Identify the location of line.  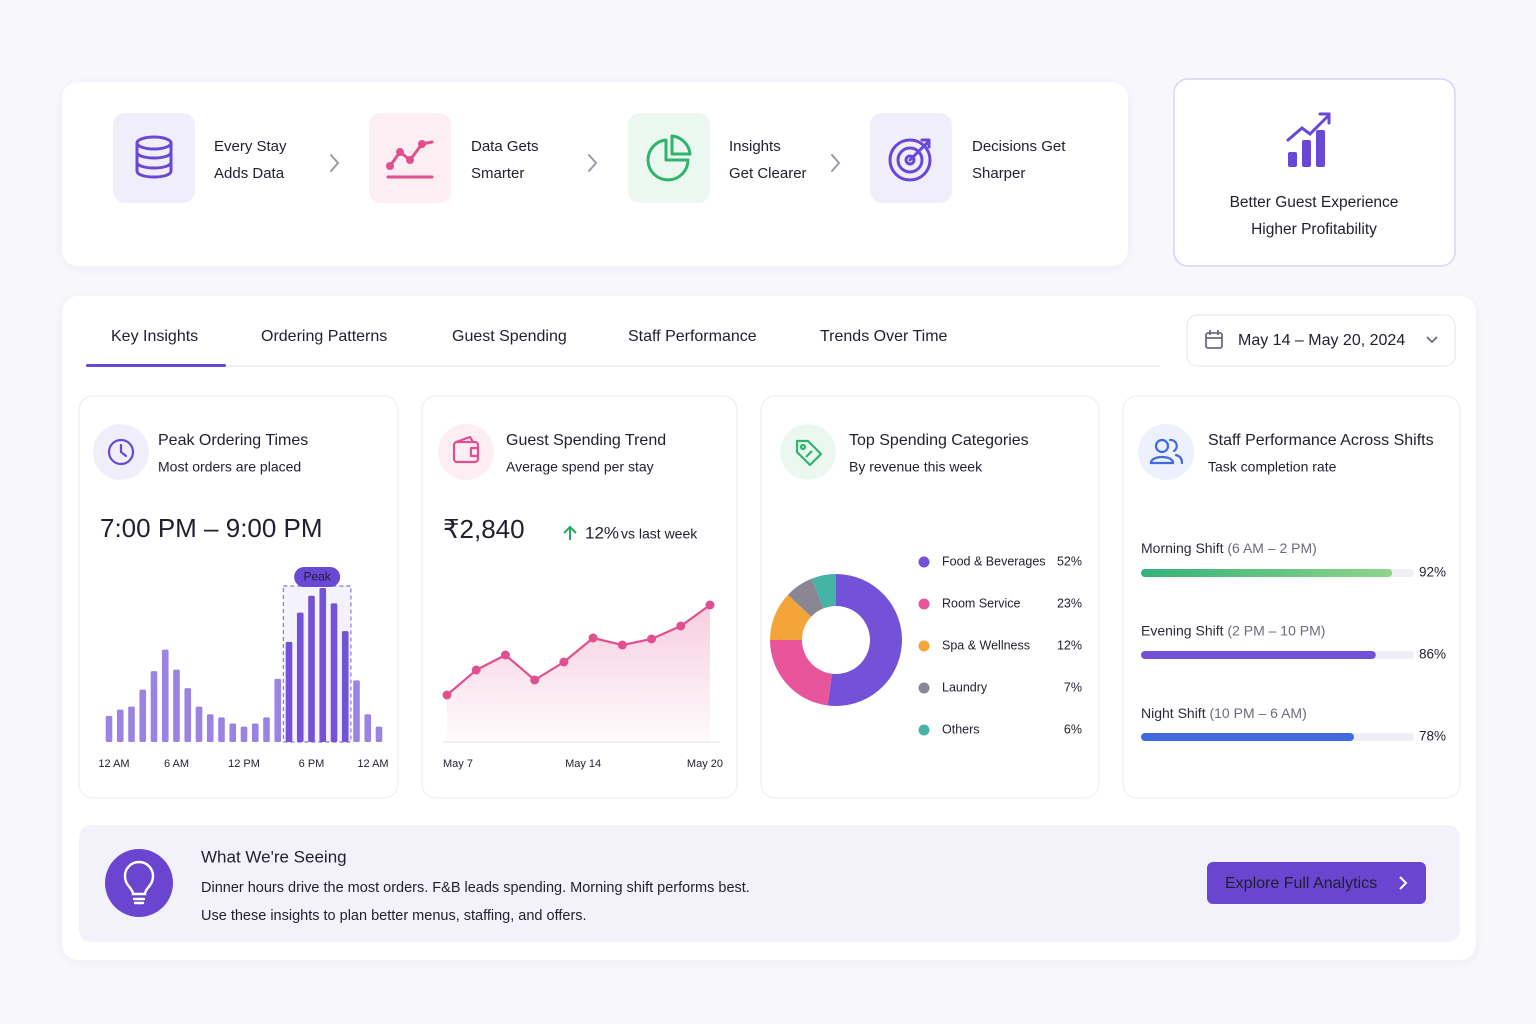
(578, 650).